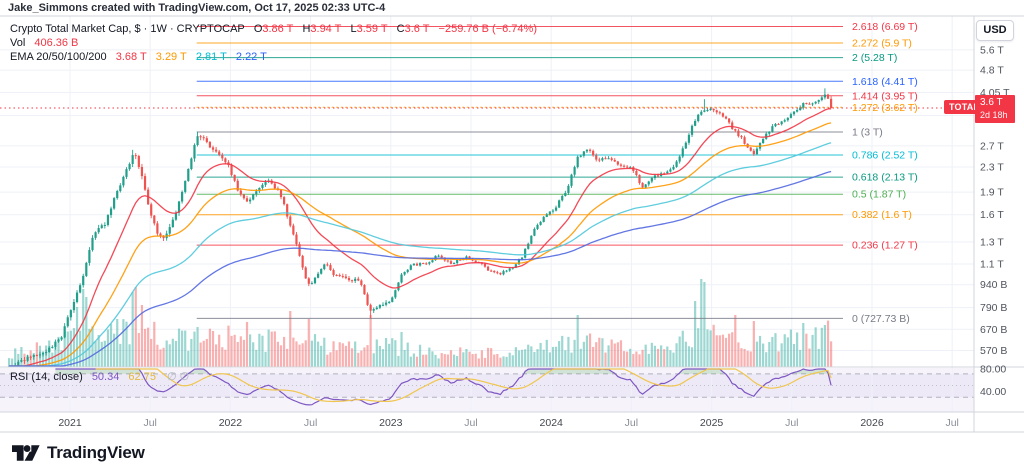  What do you see at coordinates (992, 50) in the screenshot?
I see `price-axis-tick: 5.6 T` at bounding box center [992, 50].